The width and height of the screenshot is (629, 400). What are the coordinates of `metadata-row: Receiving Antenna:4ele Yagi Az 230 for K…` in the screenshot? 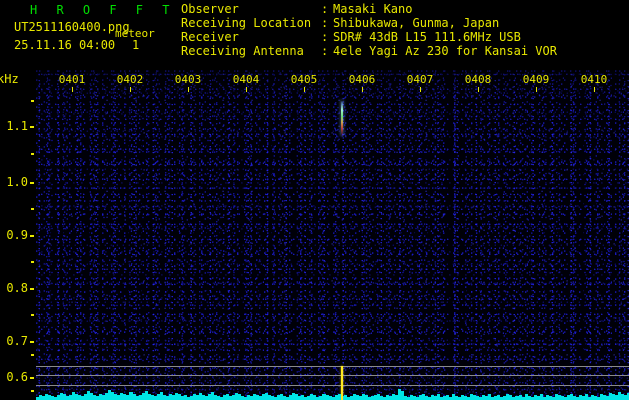 It's located at (369, 51).